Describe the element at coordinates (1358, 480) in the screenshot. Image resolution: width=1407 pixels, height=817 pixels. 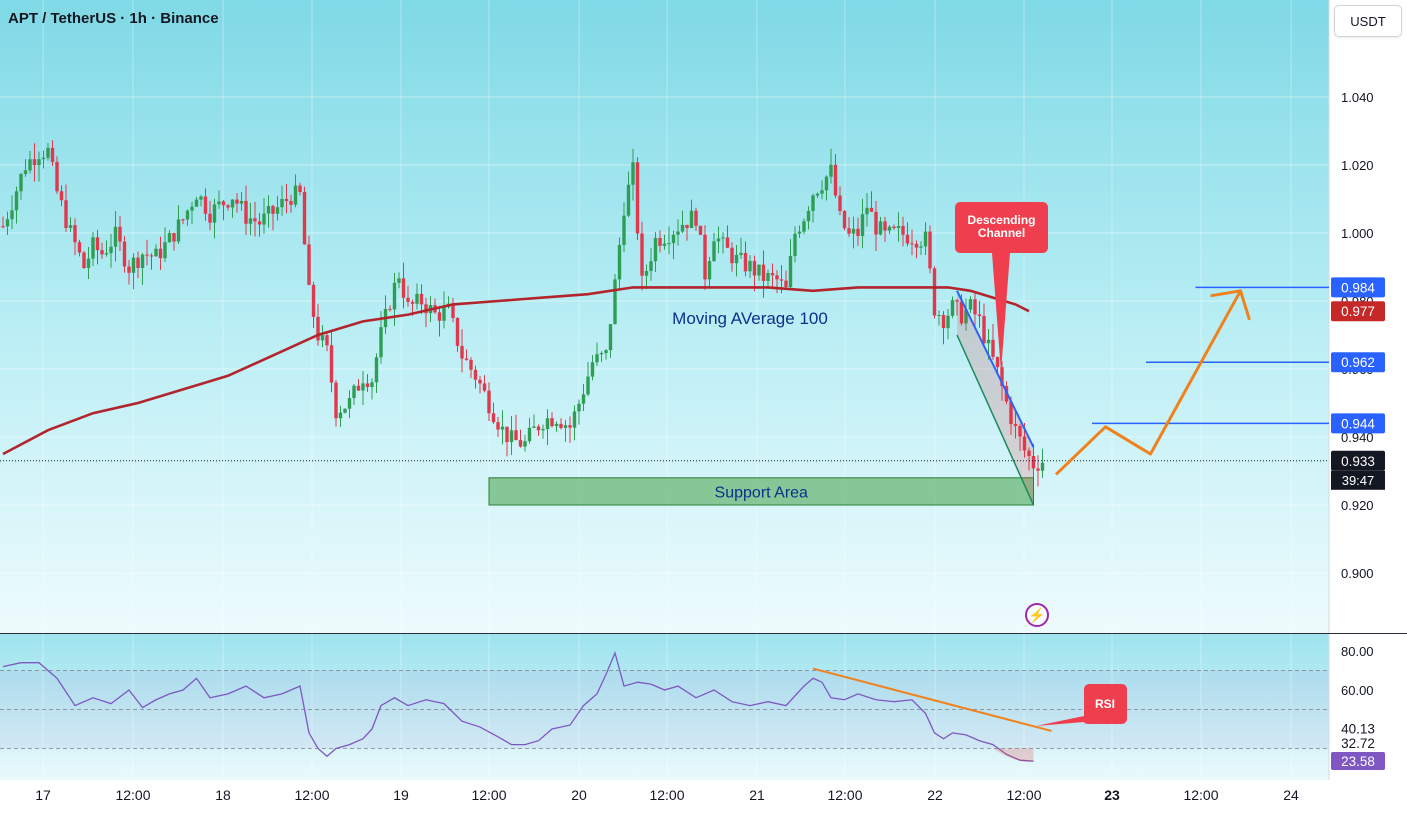
I see `countdown-text: 39:47` at that location.